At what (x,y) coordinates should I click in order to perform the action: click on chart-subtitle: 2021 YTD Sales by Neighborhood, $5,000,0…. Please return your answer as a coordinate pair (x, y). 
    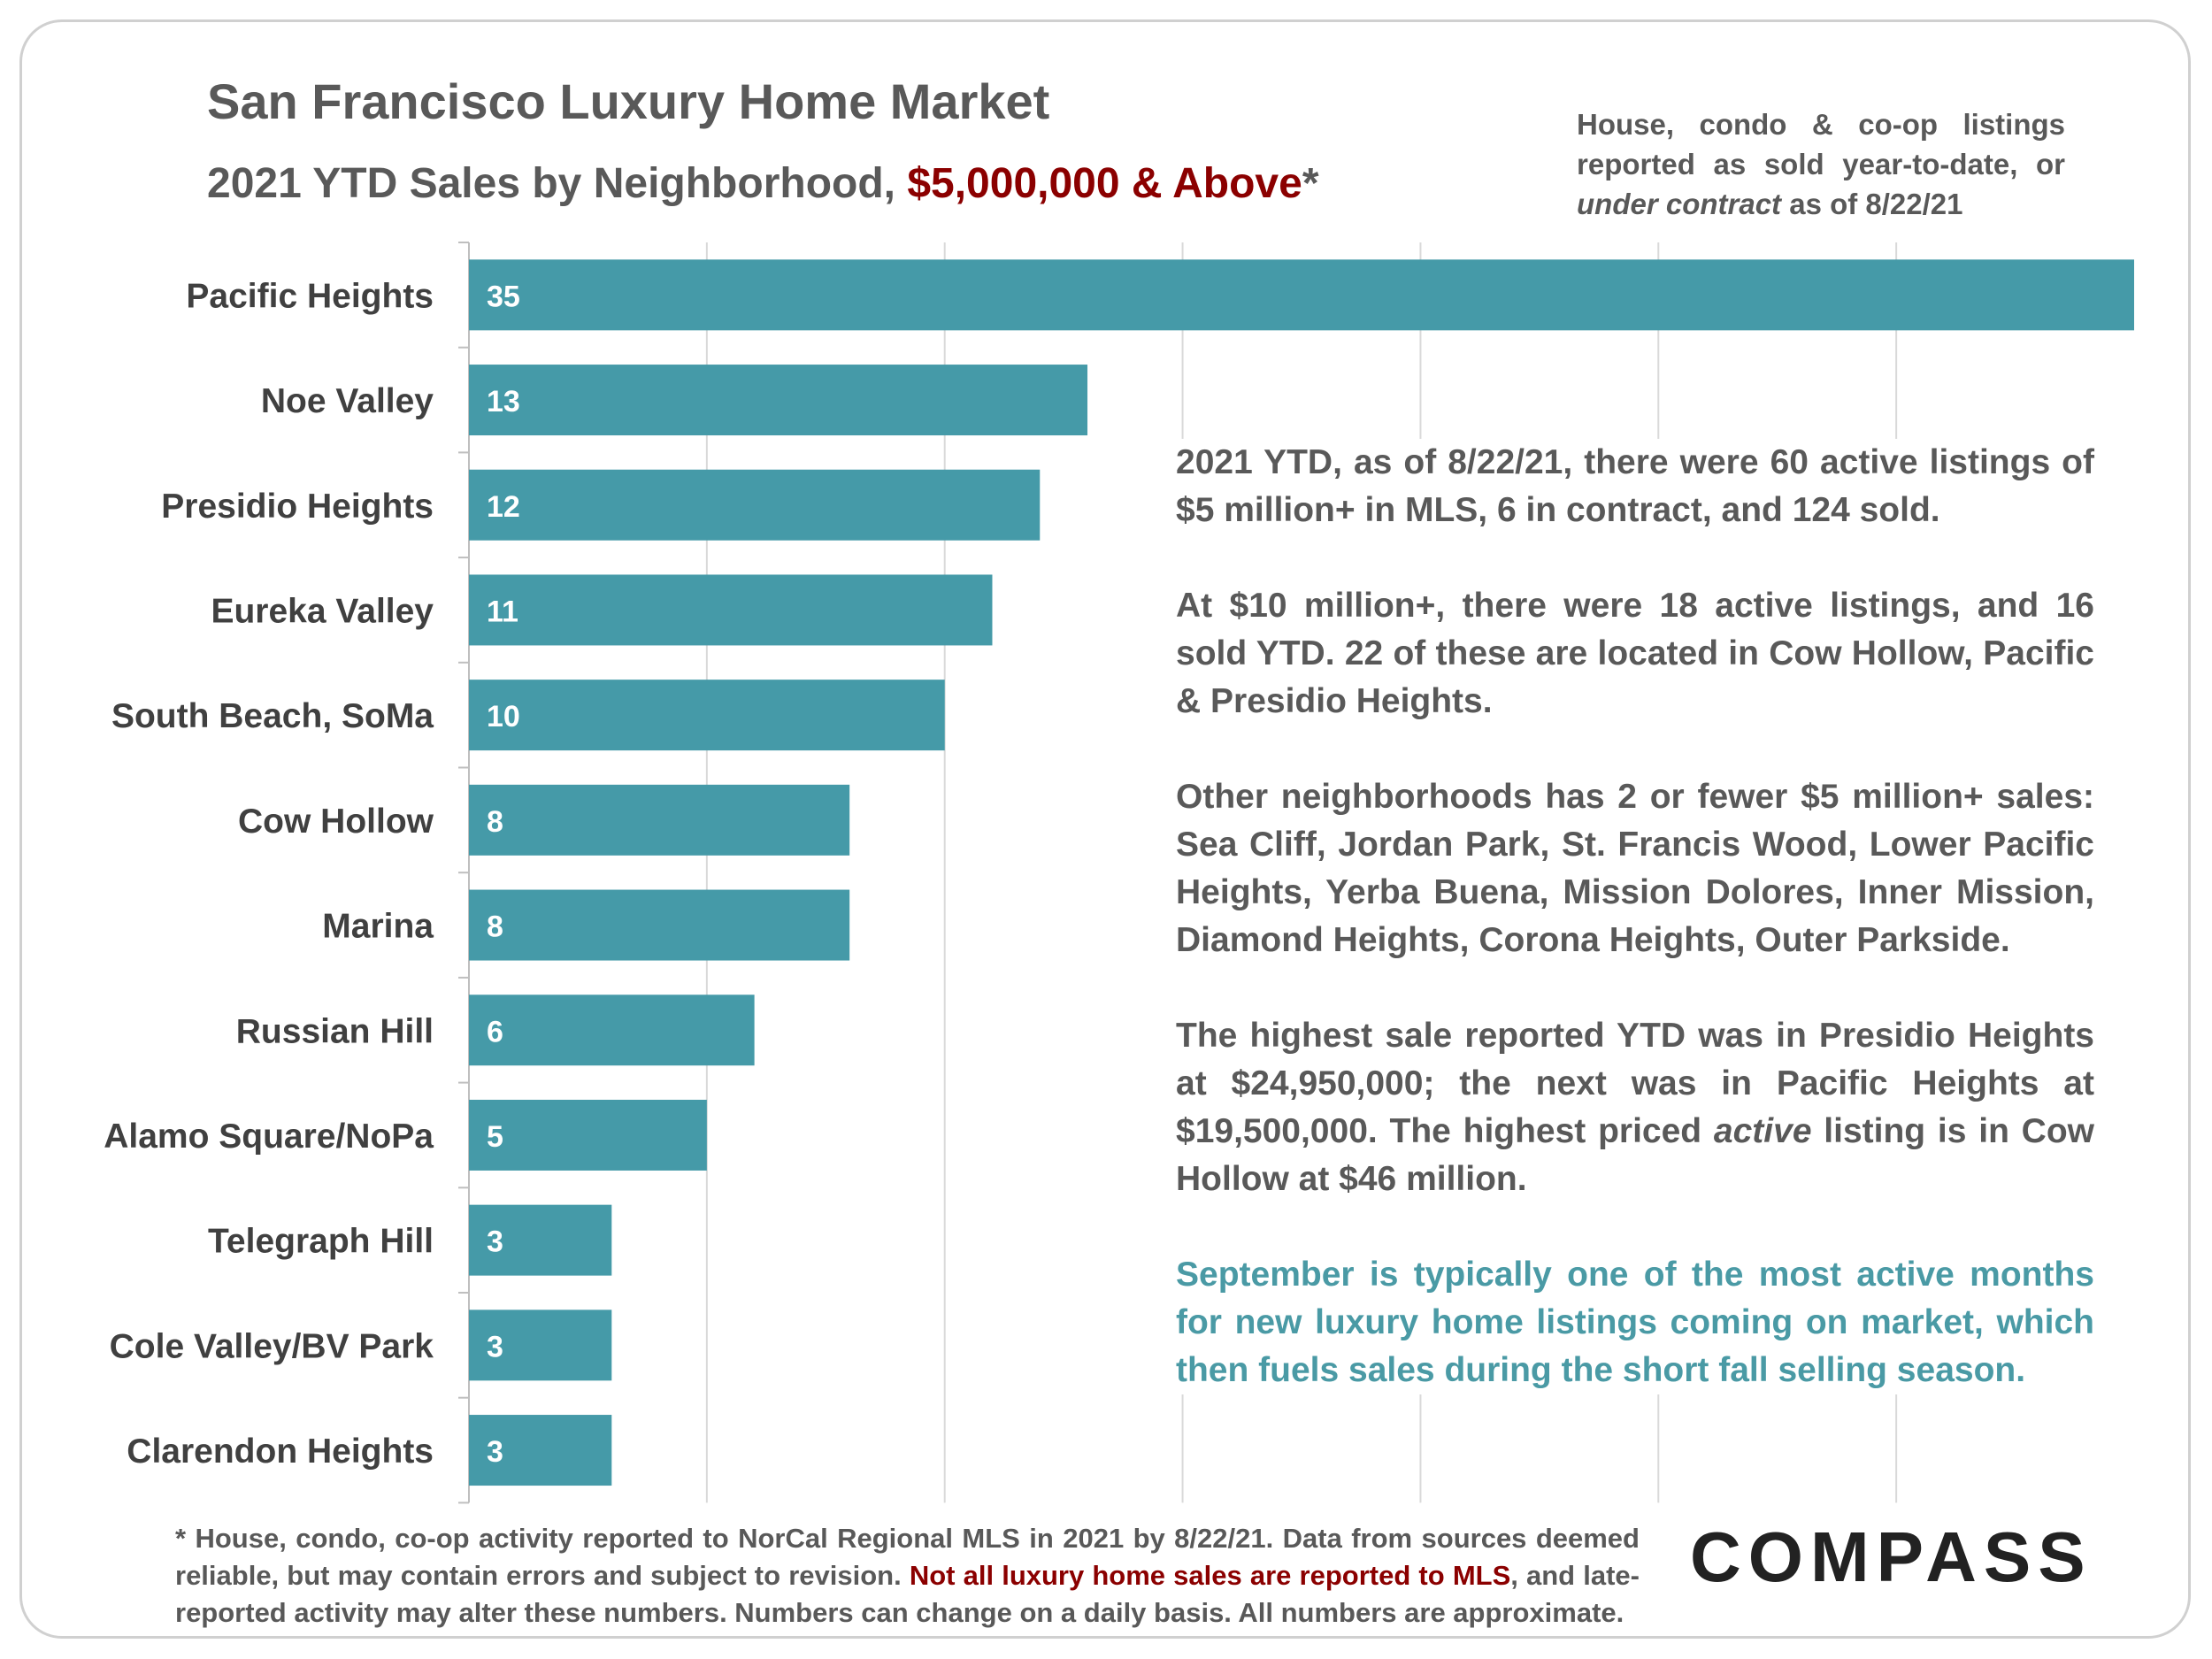
    Looking at the image, I should click on (763, 184).